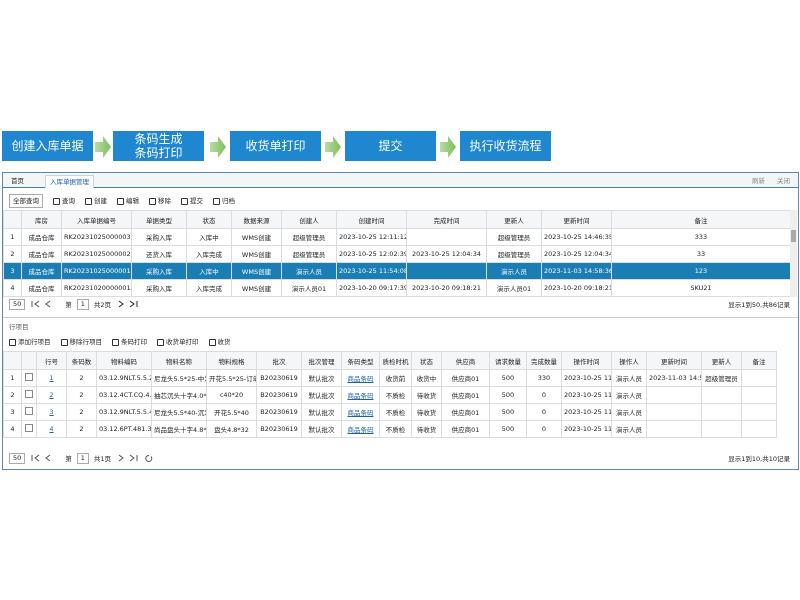 This screenshot has width=800, height=600. Describe the element at coordinates (47, 146) in the screenshot. I see `flow-step: 创建入库单据` at that location.